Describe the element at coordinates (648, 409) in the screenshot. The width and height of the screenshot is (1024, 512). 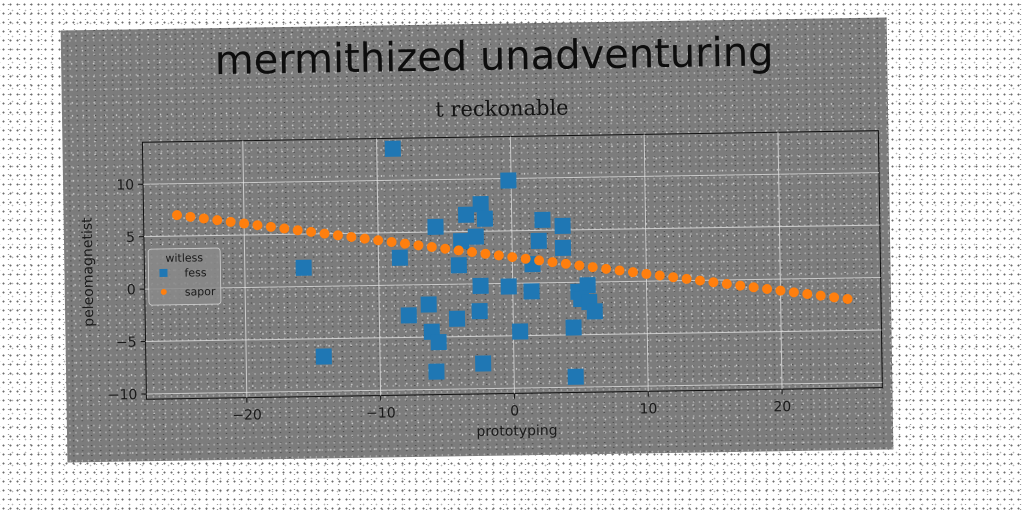
I see `x-tick-label: 10` at that location.